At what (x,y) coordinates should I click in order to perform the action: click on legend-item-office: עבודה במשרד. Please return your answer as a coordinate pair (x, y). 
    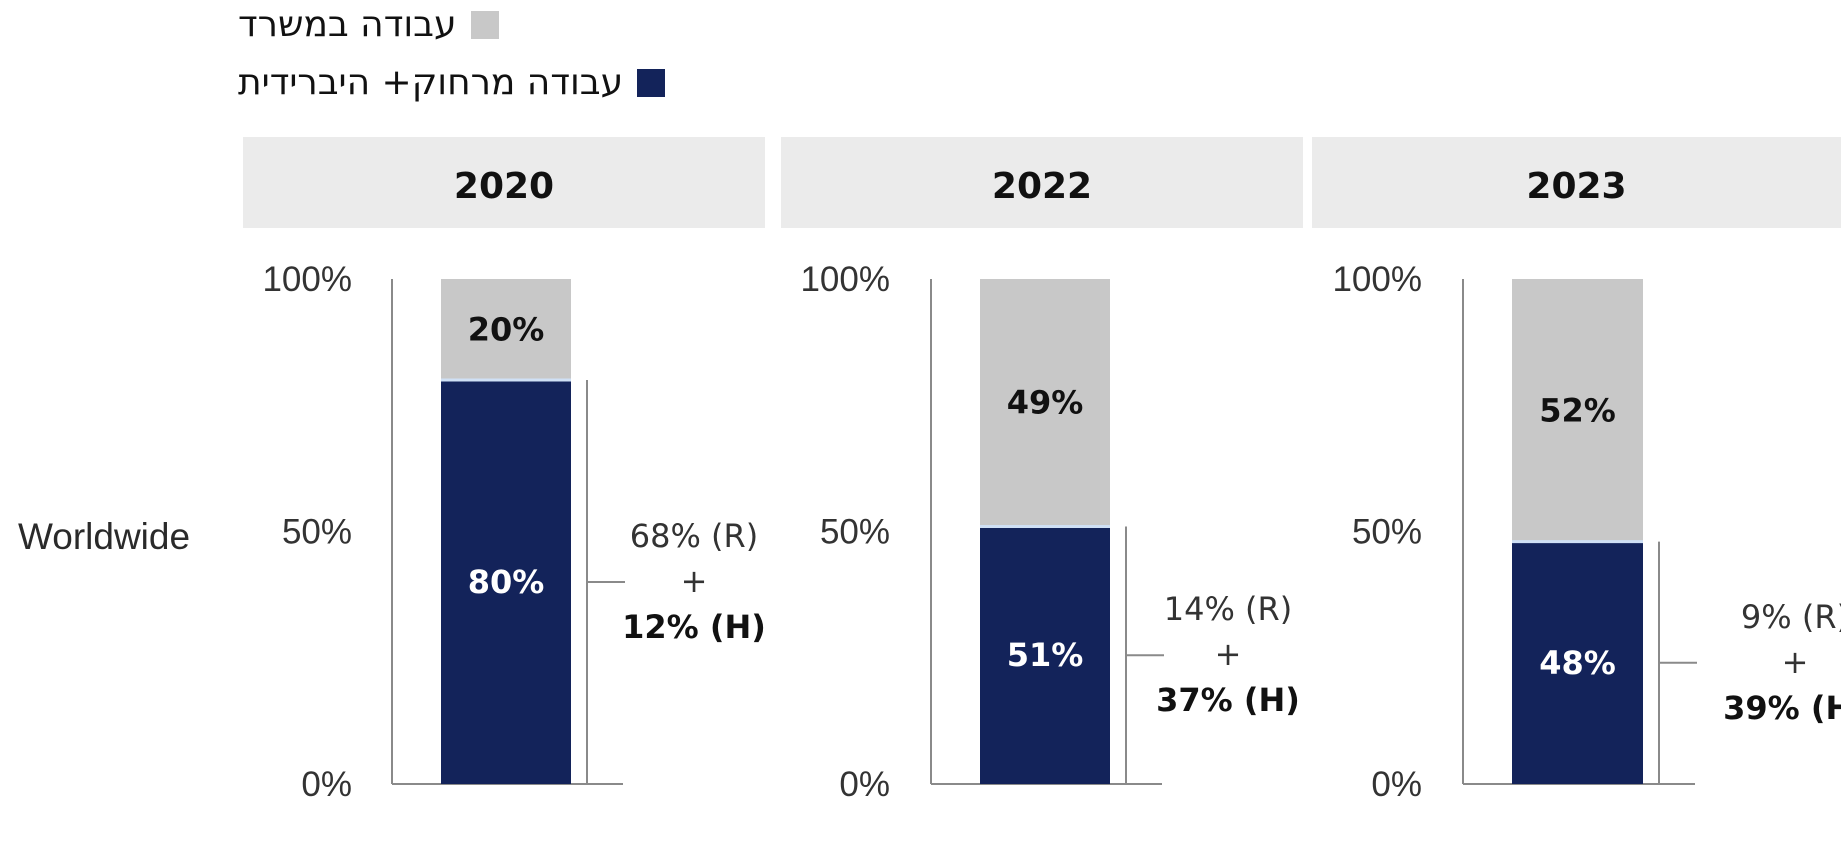
    Looking at the image, I should click on (368, 24).